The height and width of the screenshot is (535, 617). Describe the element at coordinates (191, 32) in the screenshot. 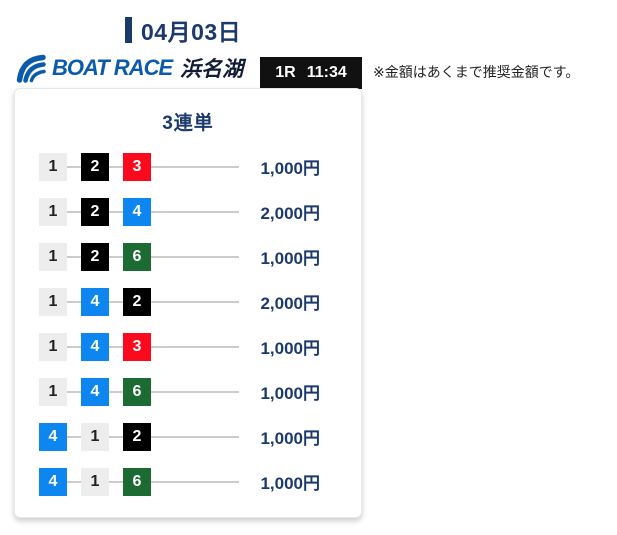

I see `date-text: 04月03日` at that location.